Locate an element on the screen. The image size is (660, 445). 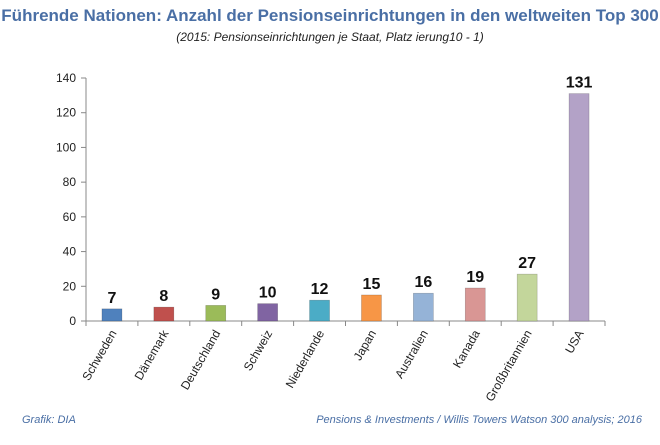
y-tick-label: 100 is located at coordinates (66, 147).